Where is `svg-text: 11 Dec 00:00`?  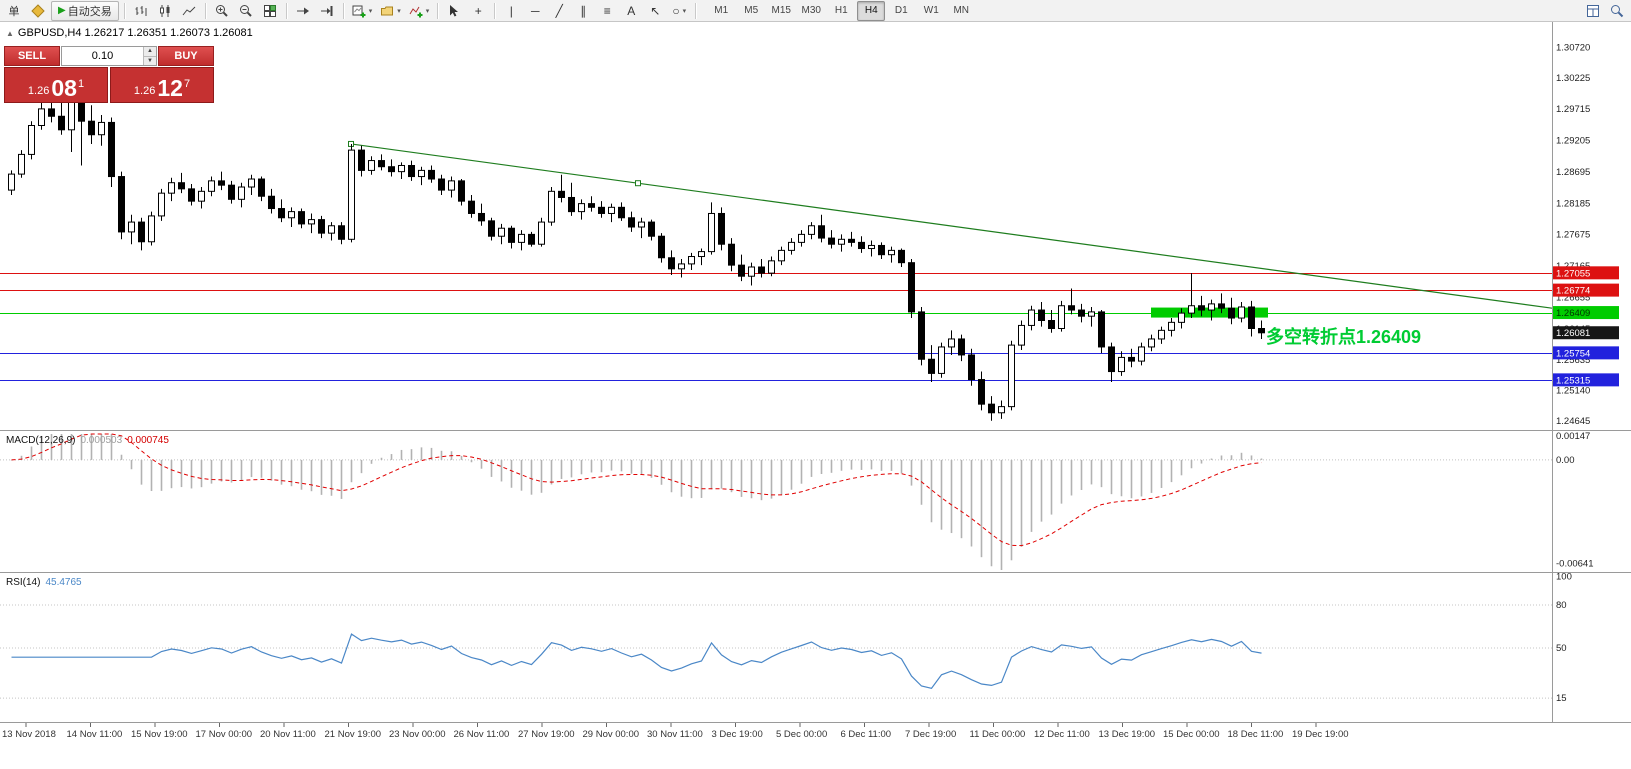
svg-text: 11 Dec 00:00 is located at coordinates (998, 734).